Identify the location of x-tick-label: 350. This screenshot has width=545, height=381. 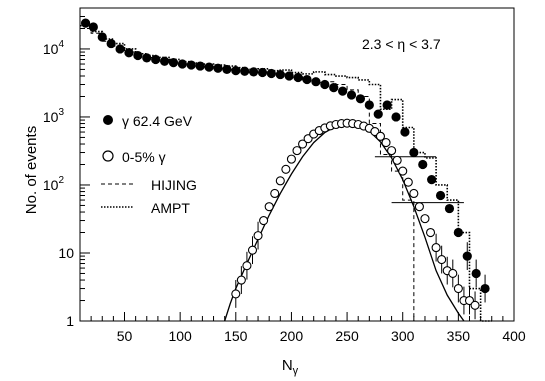
(459, 336).